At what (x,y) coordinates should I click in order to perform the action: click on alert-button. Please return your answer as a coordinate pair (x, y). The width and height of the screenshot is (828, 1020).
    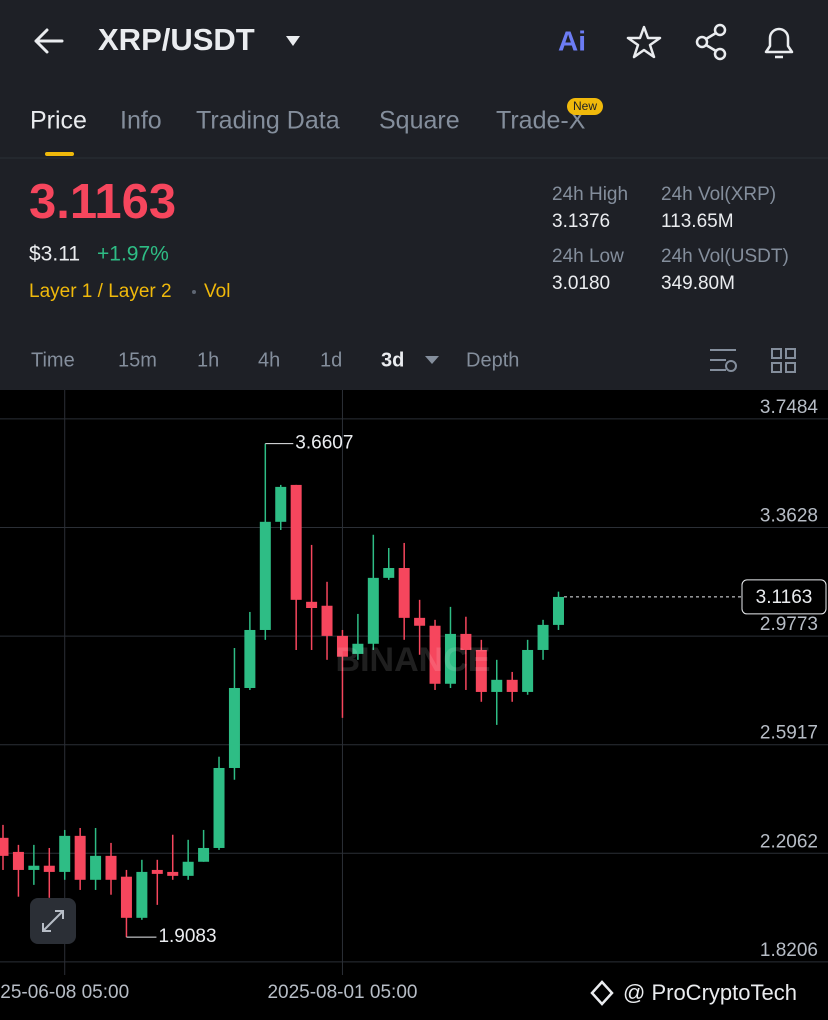
    Looking at the image, I should click on (779, 43).